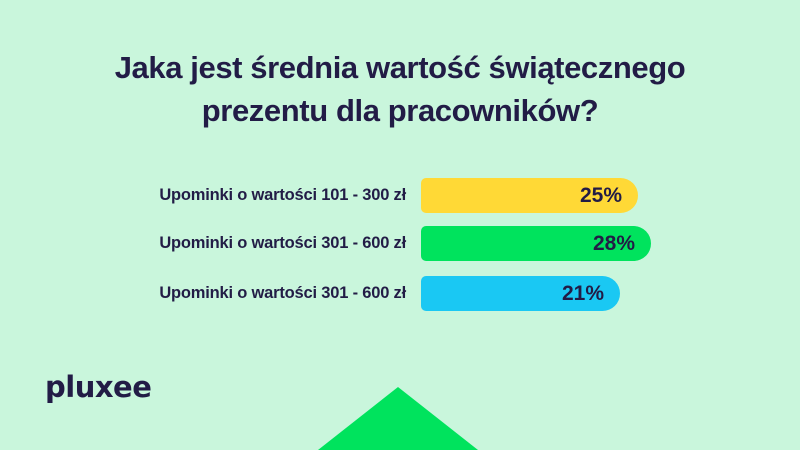  What do you see at coordinates (282, 195) in the screenshot?
I see `bar-label-101-300: Upominki o wartości 101 - 300 zł` at bounding box center [282, 195].